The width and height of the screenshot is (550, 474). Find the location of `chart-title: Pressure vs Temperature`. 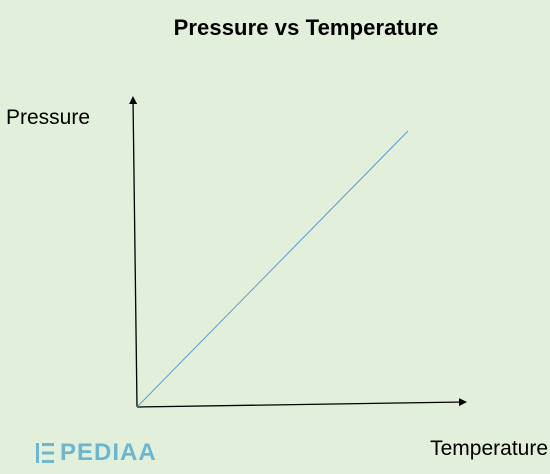

chart-title: Pressure vs Temperature is located at coordinates (306, 27).